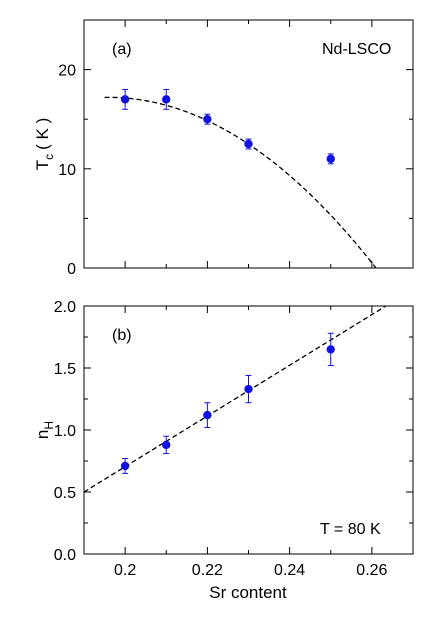 This screenshot has width=447, height=621. I want to click on y-tick-label: 0.0, so click(65, 555).